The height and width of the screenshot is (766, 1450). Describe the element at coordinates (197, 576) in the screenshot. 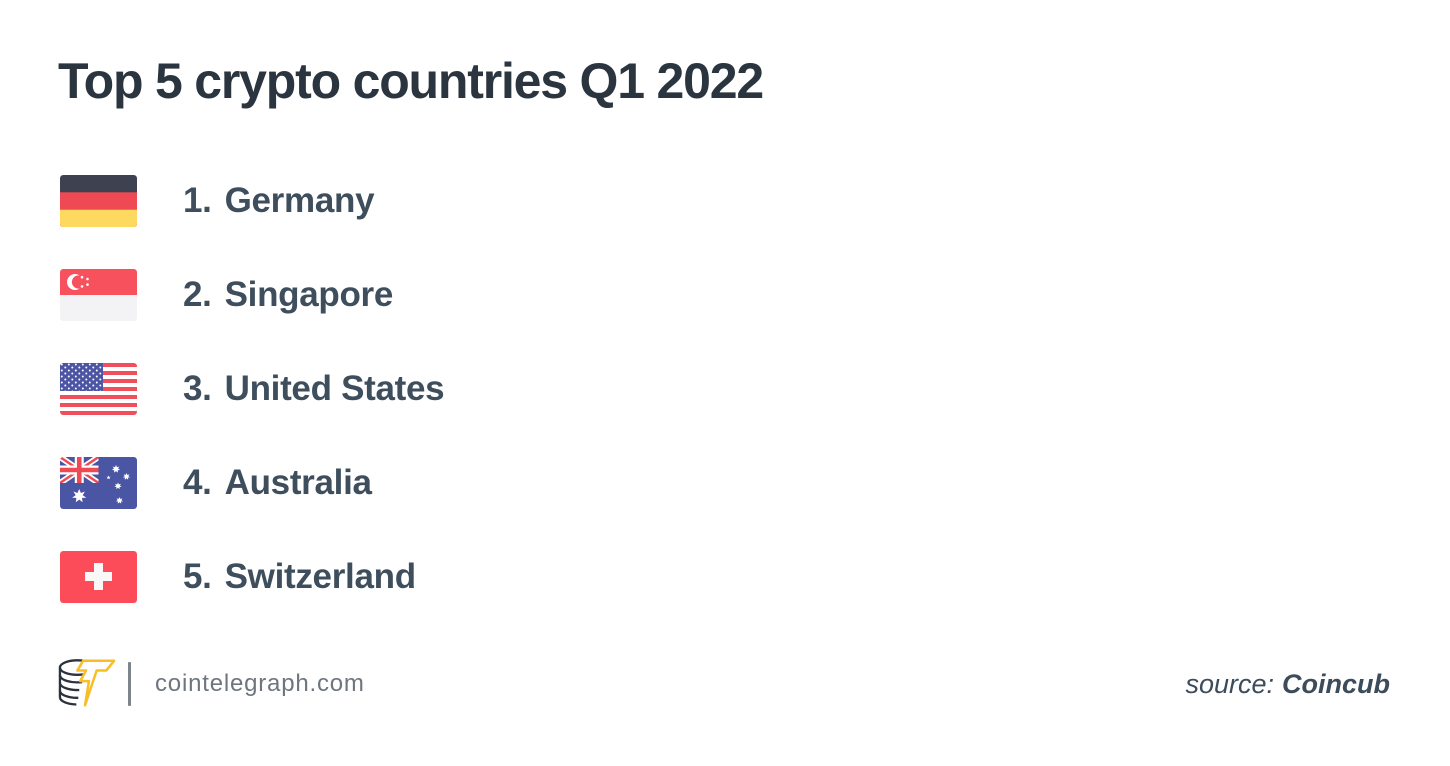

I see `country-rank: 5.` at that location.